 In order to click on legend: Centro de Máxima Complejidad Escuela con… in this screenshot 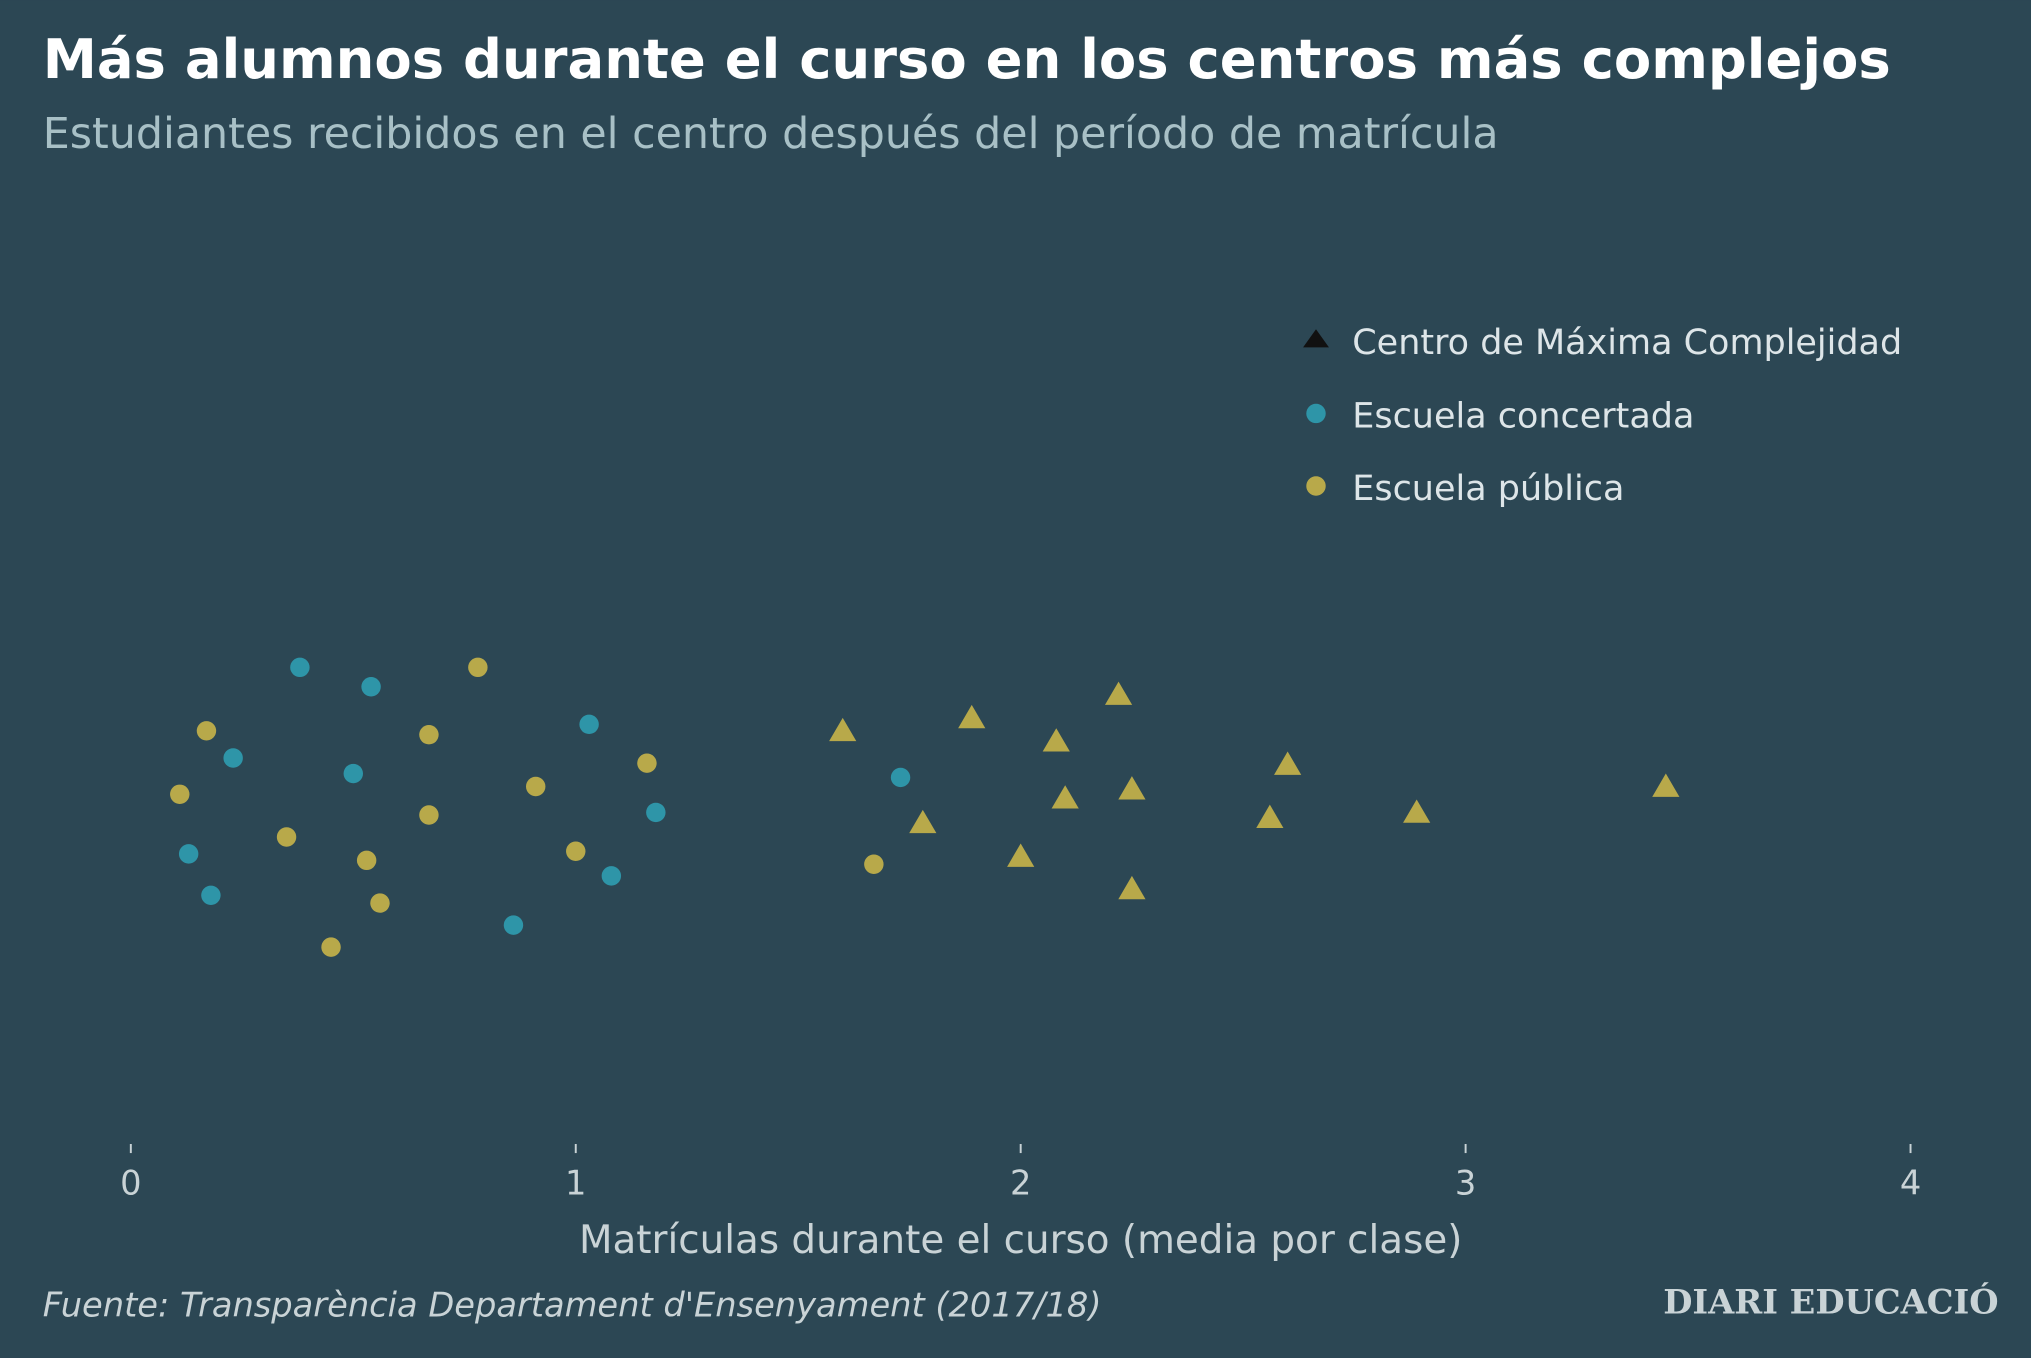, I will do `click(1602, 416)`.